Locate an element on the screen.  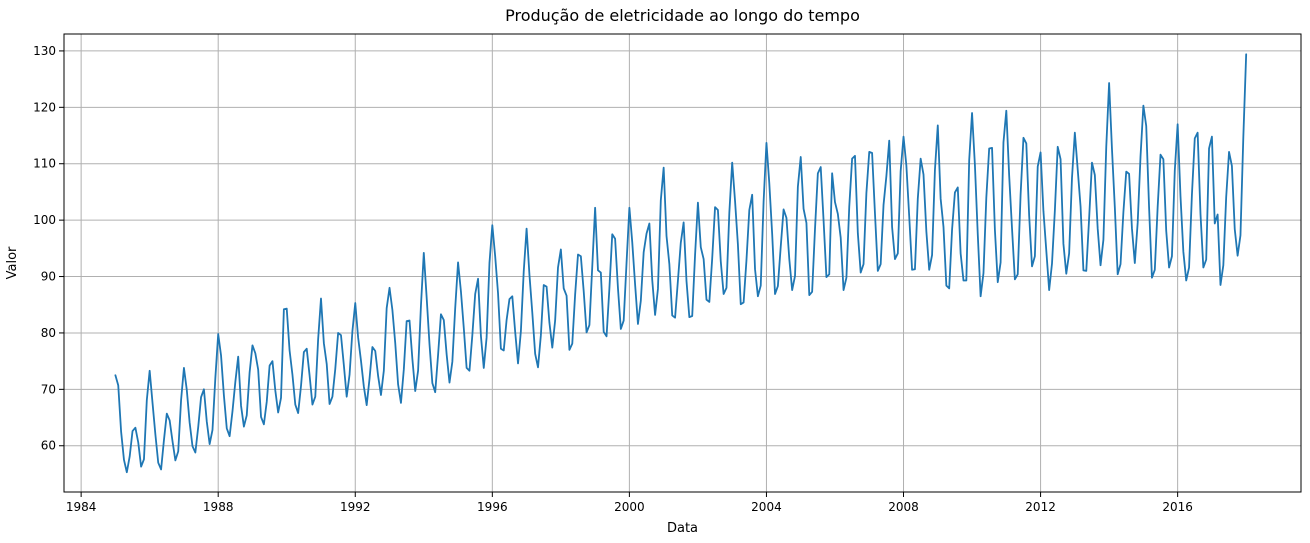
y-tick-label: 130 is located at coordinates (44, 51).